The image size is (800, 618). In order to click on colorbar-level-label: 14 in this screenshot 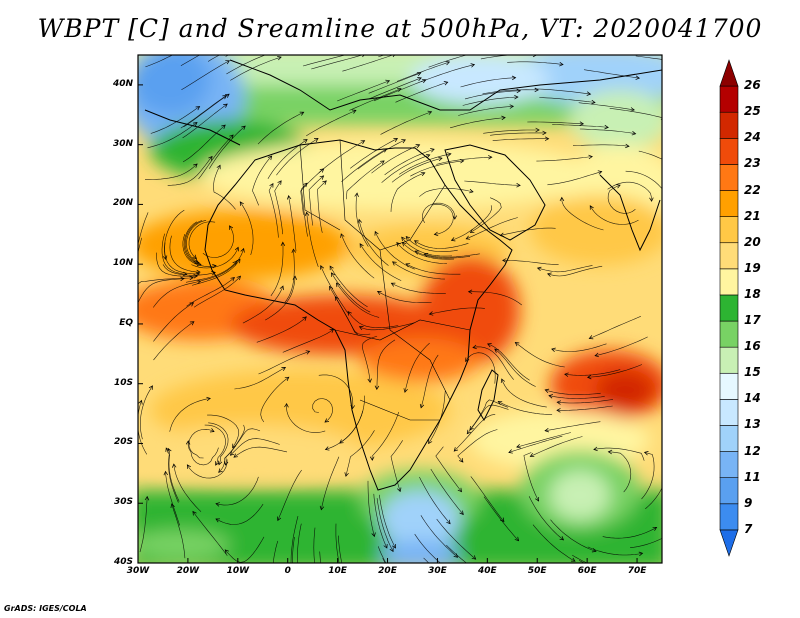, I will do `click(752, 398)`.